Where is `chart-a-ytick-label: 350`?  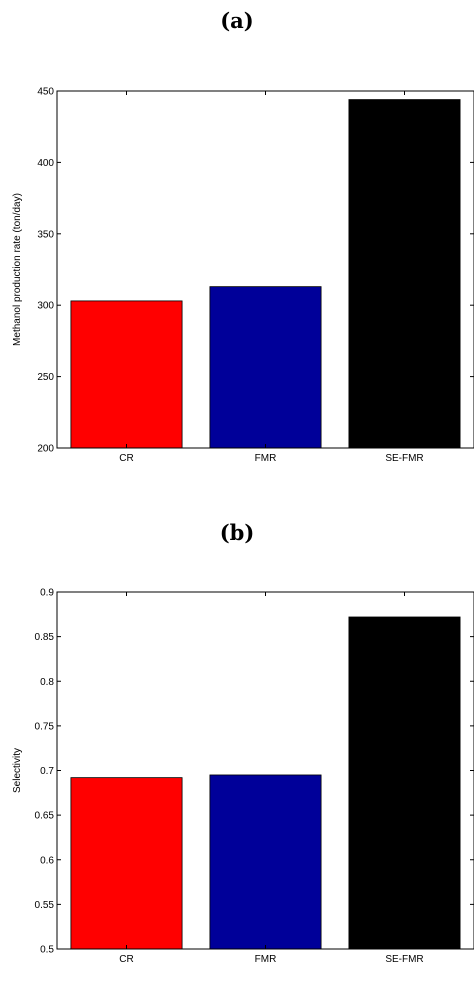
chart-a-ytick-label: 350 is located at coordinates (45, 234).